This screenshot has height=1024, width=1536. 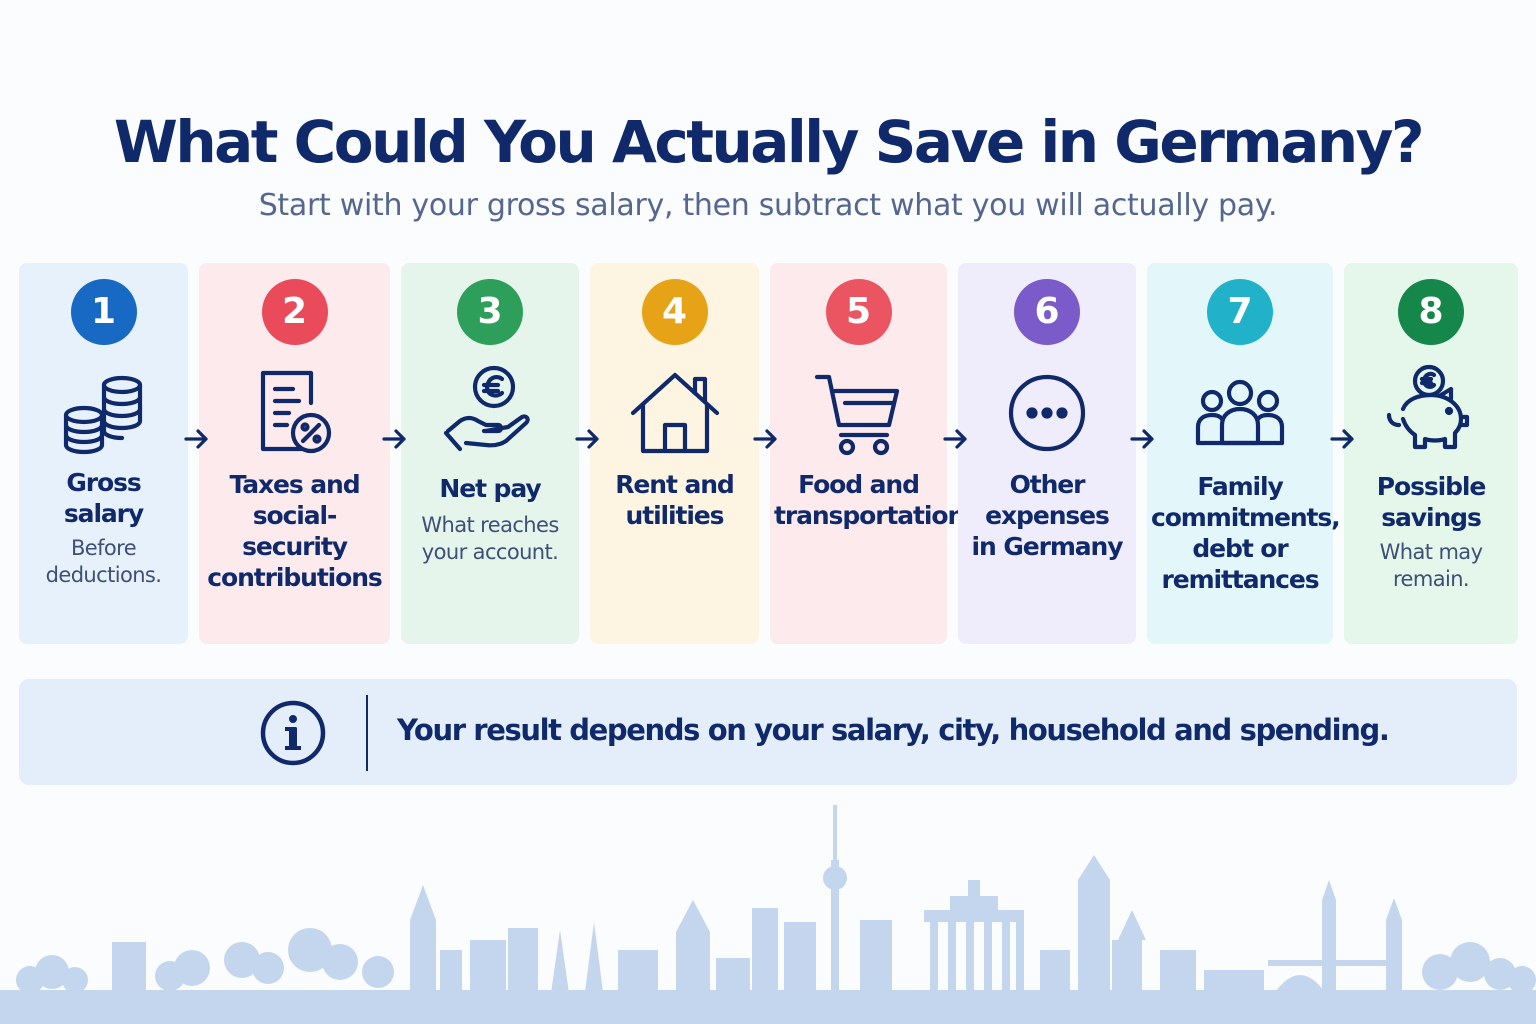 What do you see at coordinates (1246, 517) in the screenshot?
I see `step-label-line: commitments,` at bounding box center [1246, 517].